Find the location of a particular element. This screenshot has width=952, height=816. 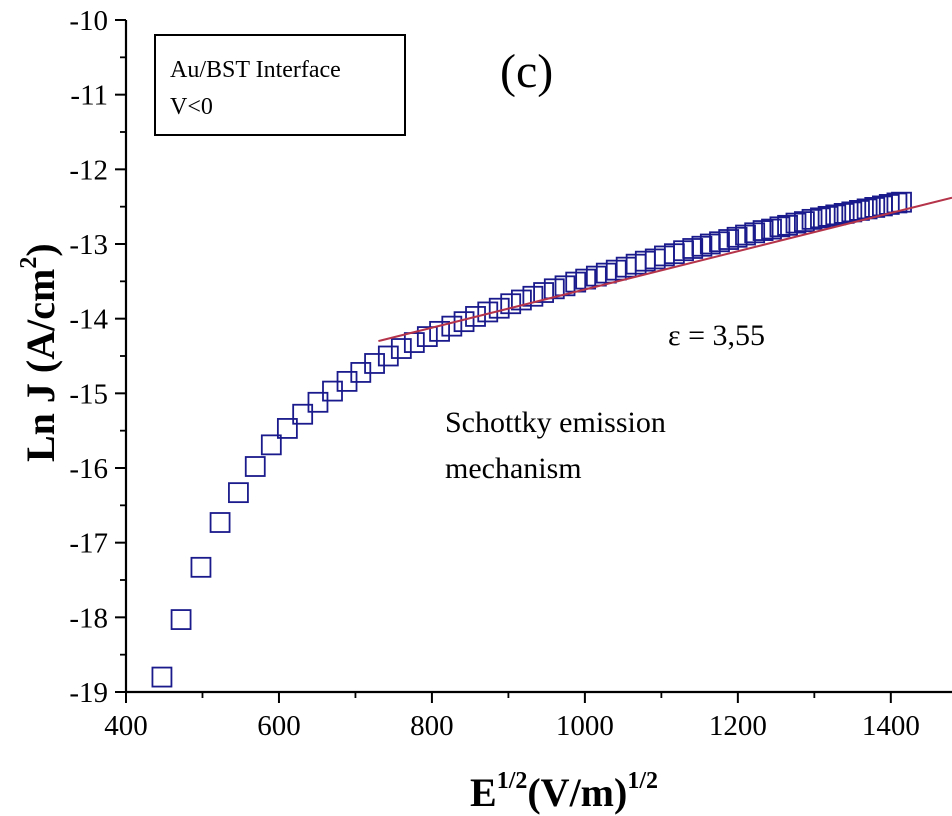

x-tick-label: 1200 is located at coordinates (738, 726).